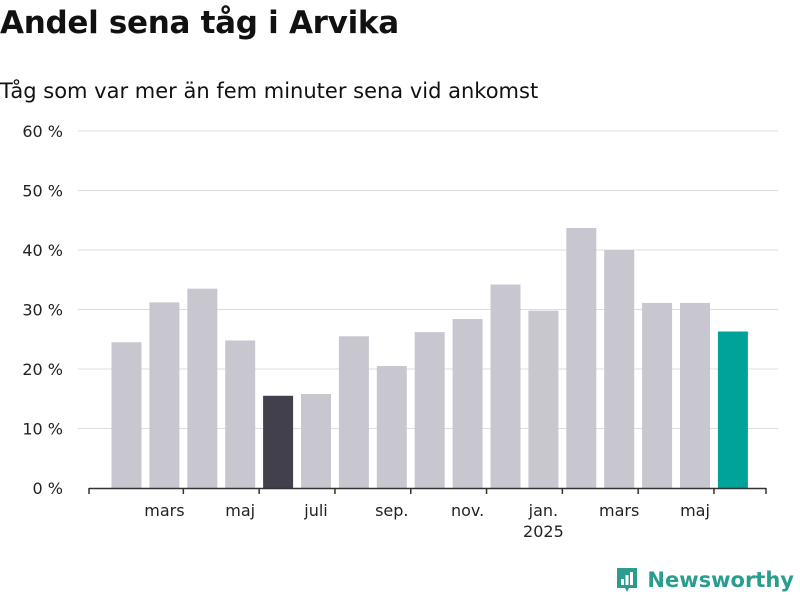  What do you see at coordinates (42, 191) in the screenshot?
I see `y-tick-label: 50 %` at bounding box center [42, 191].